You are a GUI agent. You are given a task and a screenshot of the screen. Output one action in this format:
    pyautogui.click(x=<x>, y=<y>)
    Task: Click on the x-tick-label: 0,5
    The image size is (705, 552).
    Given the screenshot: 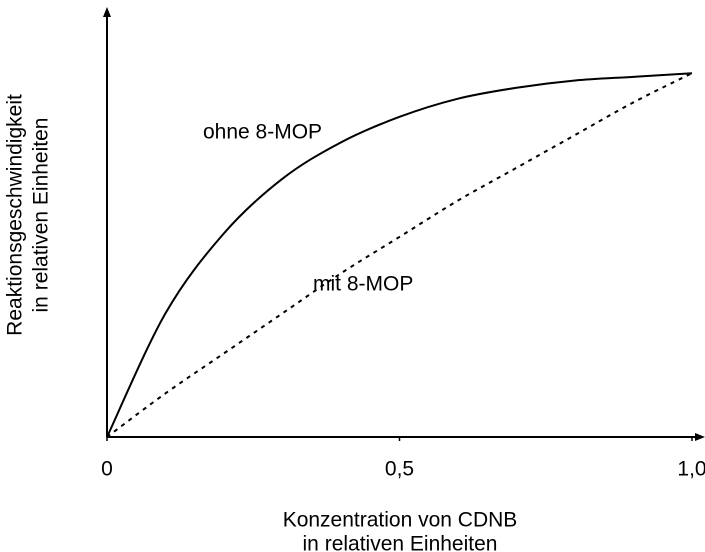 What is the action you would take?
    pyautogui.click(x=399, y=469)
    